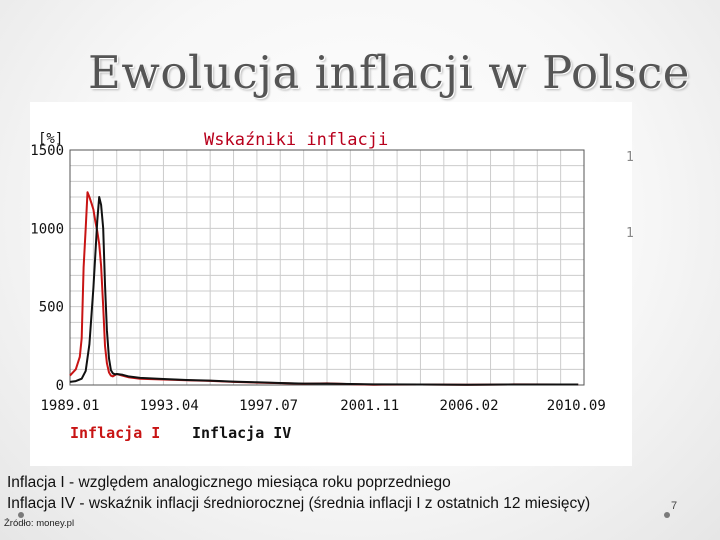  I want to click on y-tick-labels: 0 500 1000 1500, so click(47, 268).